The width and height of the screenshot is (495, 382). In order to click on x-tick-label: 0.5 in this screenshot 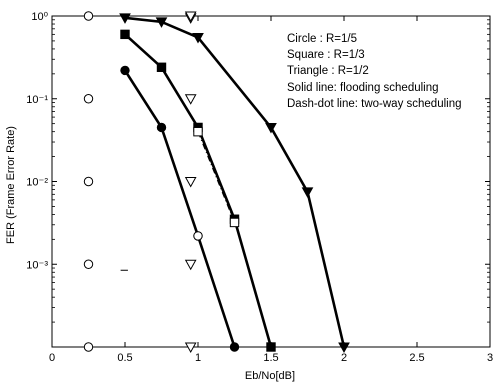, I will do `click(124, 358)`.